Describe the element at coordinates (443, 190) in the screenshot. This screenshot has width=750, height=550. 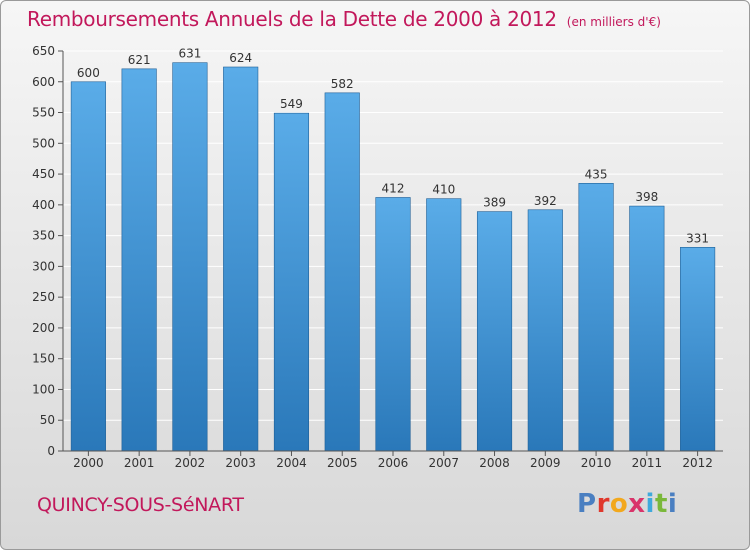
I see `data-label: 410` at that location.